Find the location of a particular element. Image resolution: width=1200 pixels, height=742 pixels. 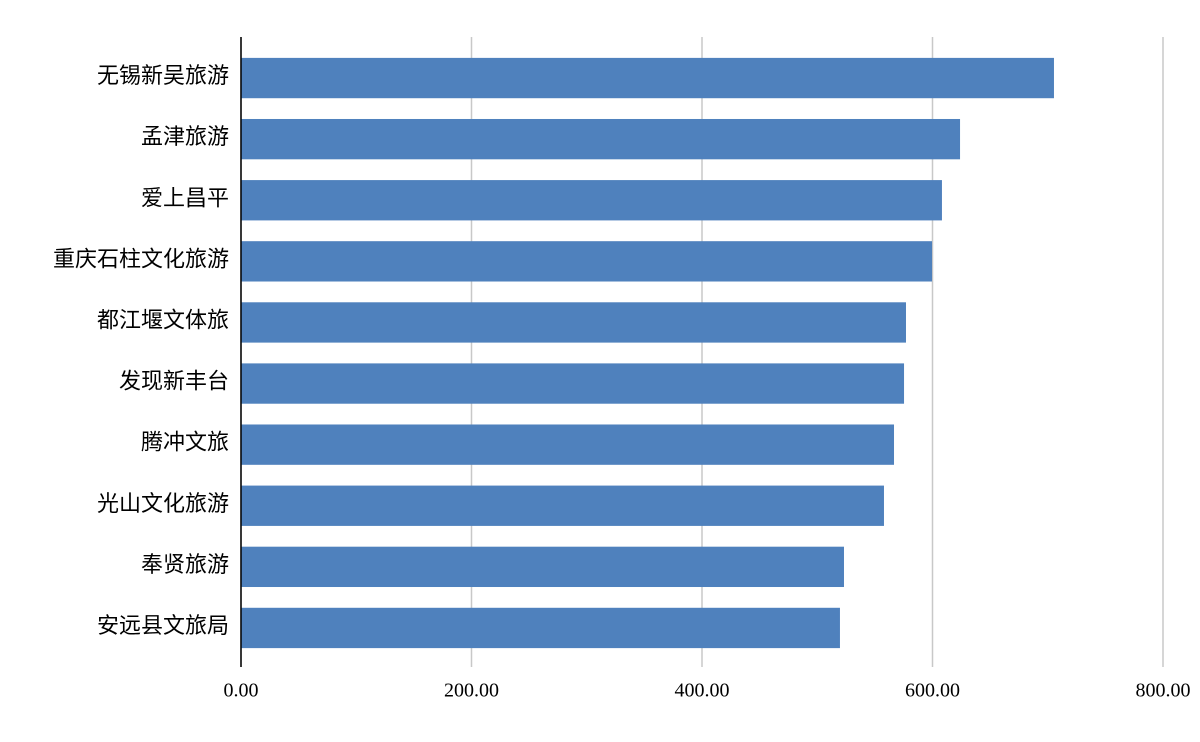

y-tick-label: 孟津旅游 is located at coordinates (185, 136).